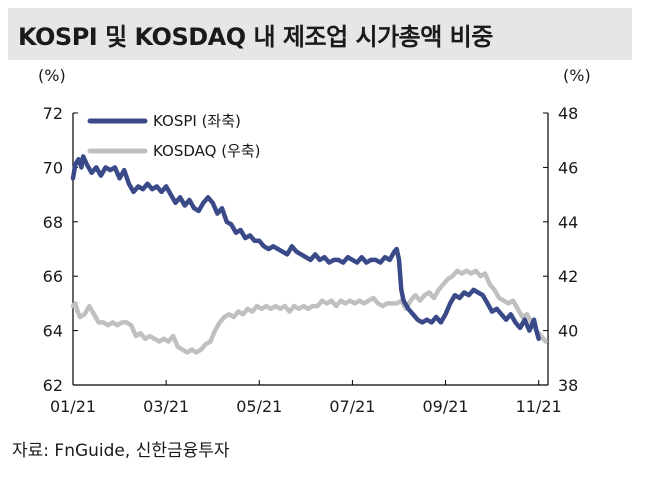 This screenshot has width=645, height=483. What do you see at coordinates (568, 222) in the screenshot?
I see `right-tick-label: 44` at bounding box center [568, 222].